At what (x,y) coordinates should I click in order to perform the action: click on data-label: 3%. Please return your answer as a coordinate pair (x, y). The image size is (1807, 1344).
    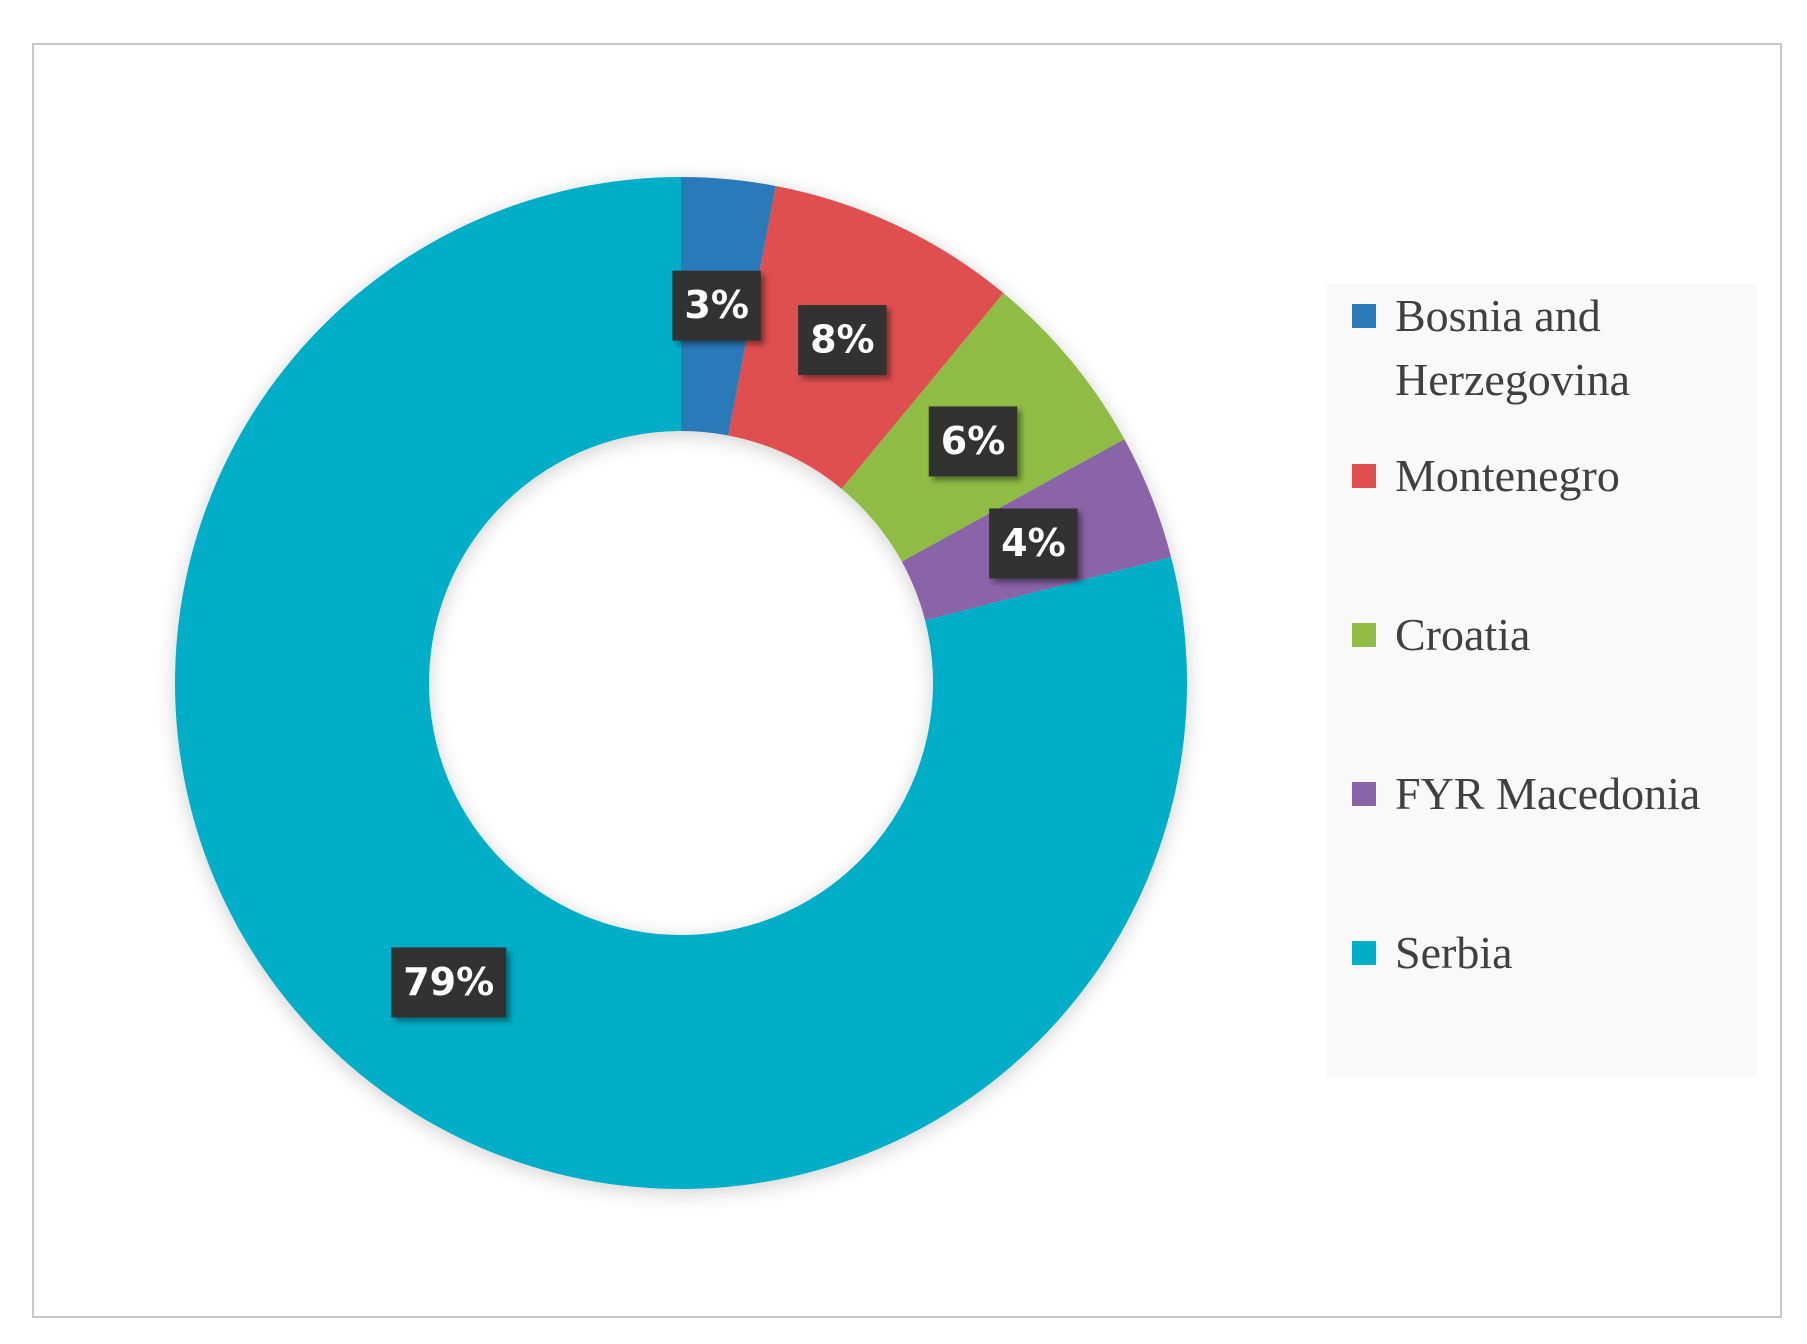
    Looking at the image, I should click on (716, 305).